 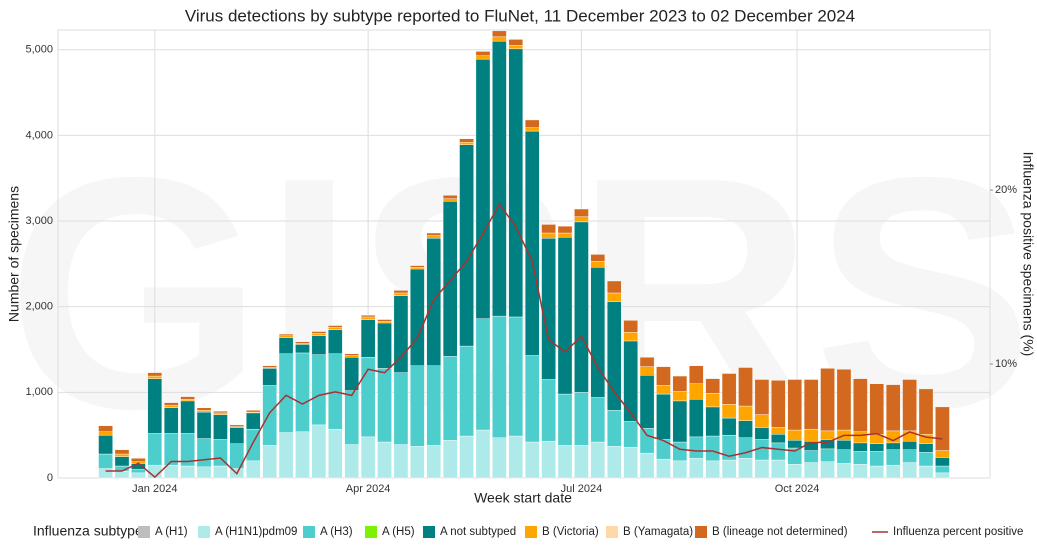 What do you see at coordinates (39, 50) in the screenshot?
I see `y-tick-label: 5,000` at bounding box center [39, 50].